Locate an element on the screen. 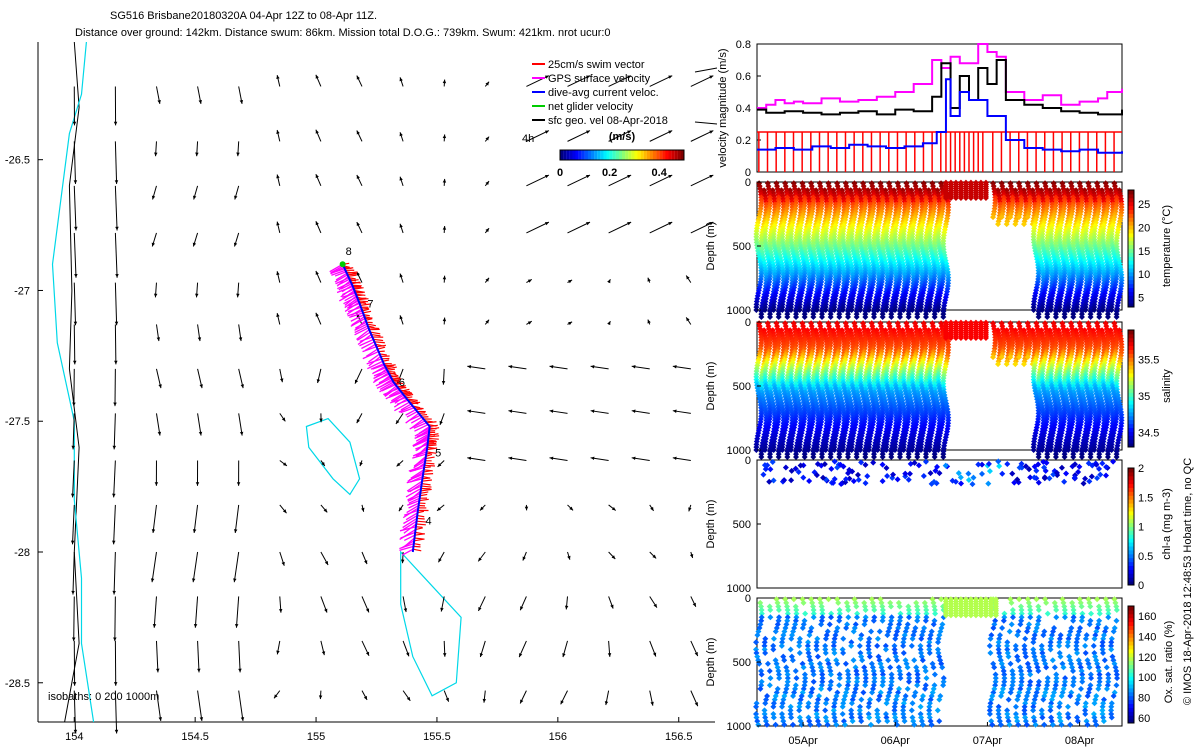 The image size is (1200, 750). legend-label-sfc: sfc geo. vel 08-Apr-2018 is located at coordinates (608, 121).